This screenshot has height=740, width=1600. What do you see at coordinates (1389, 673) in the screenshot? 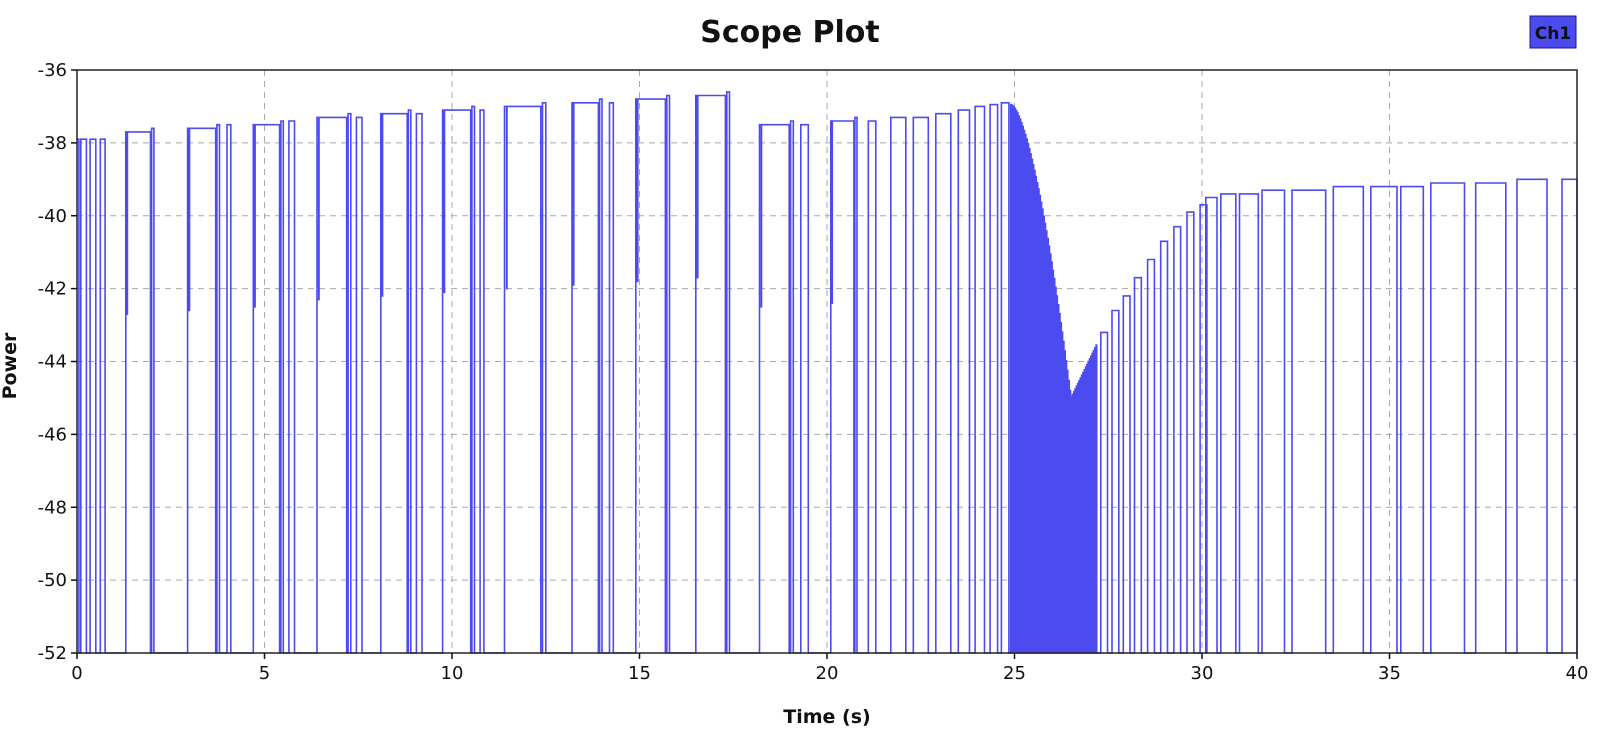
I see `x-tick-label: 35` at bounding box center [1389, 673].